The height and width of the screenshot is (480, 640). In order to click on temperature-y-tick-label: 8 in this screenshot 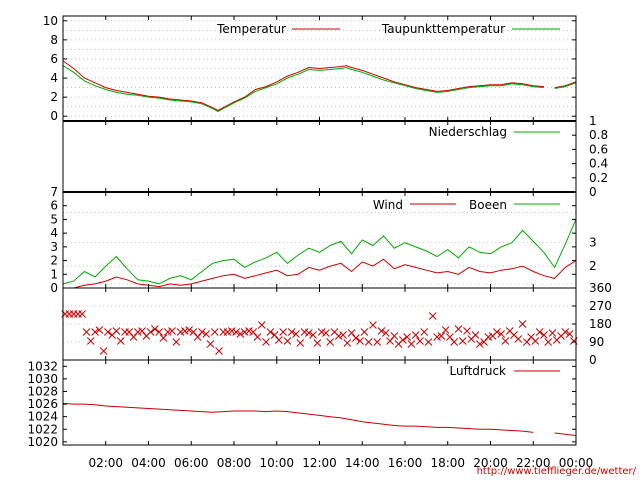, I will do `click(54, 40)`.